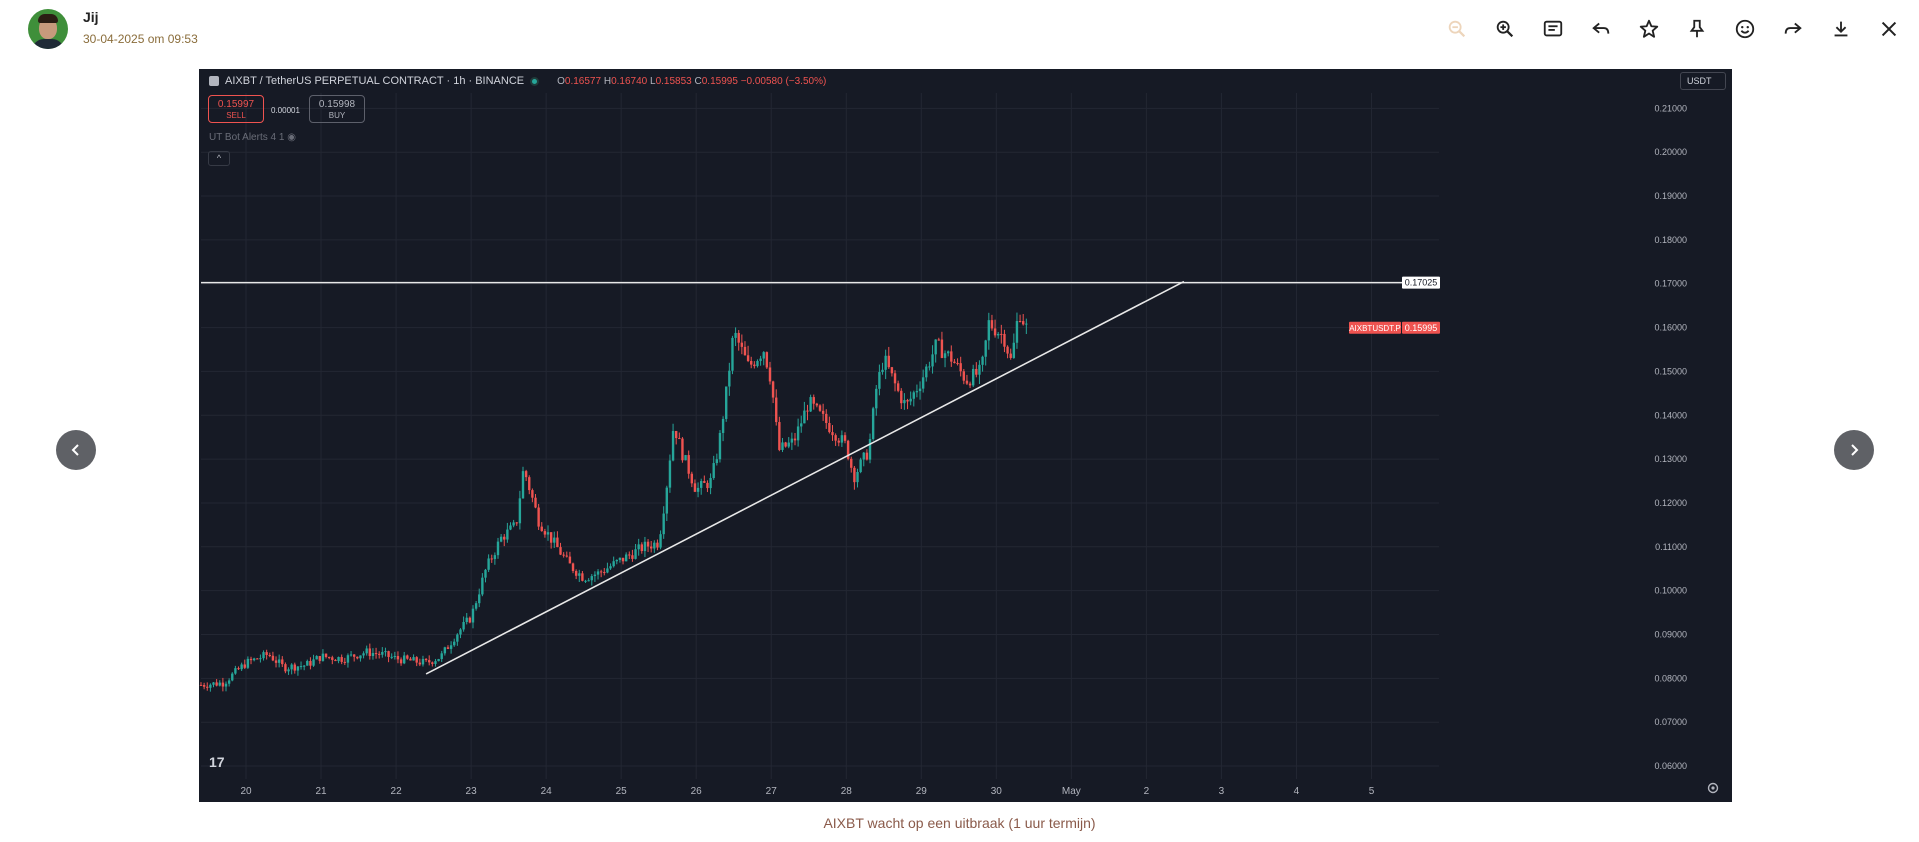  What do you see at coordinates (622, 791) in the screenshot?
I see `x-tick-label: 25` at bounding box center [622, 791].